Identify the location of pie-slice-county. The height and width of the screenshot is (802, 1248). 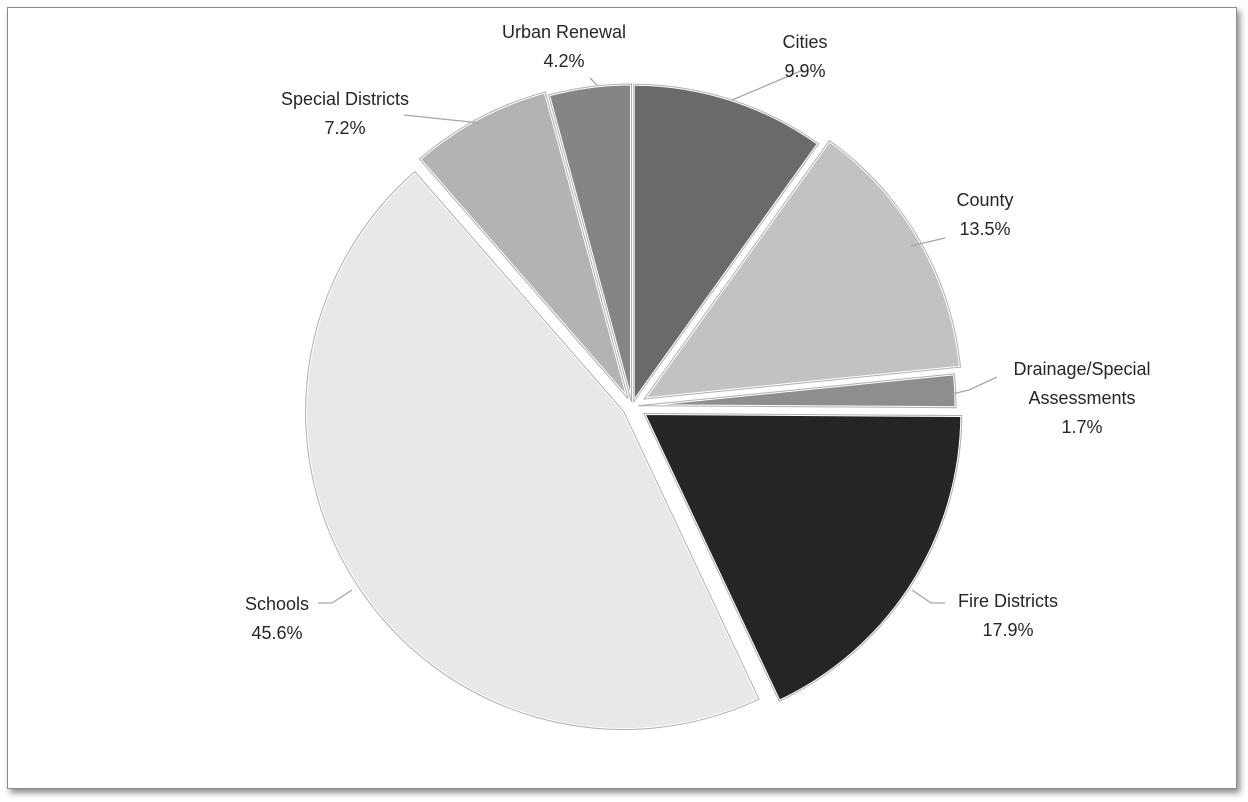
(802, 270).